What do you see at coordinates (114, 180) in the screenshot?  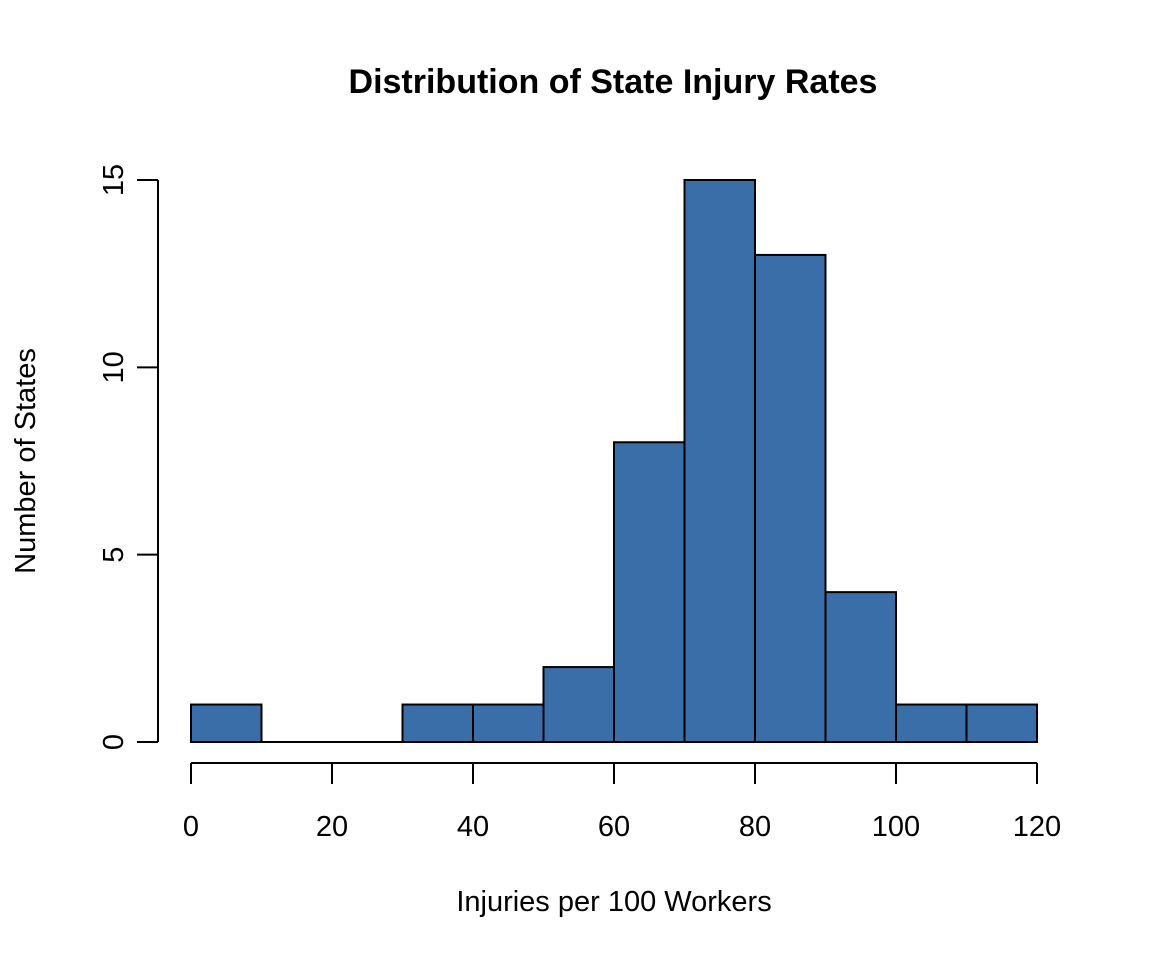 I see `y-tick-label-15: 15` at bounding box center [114, 180].